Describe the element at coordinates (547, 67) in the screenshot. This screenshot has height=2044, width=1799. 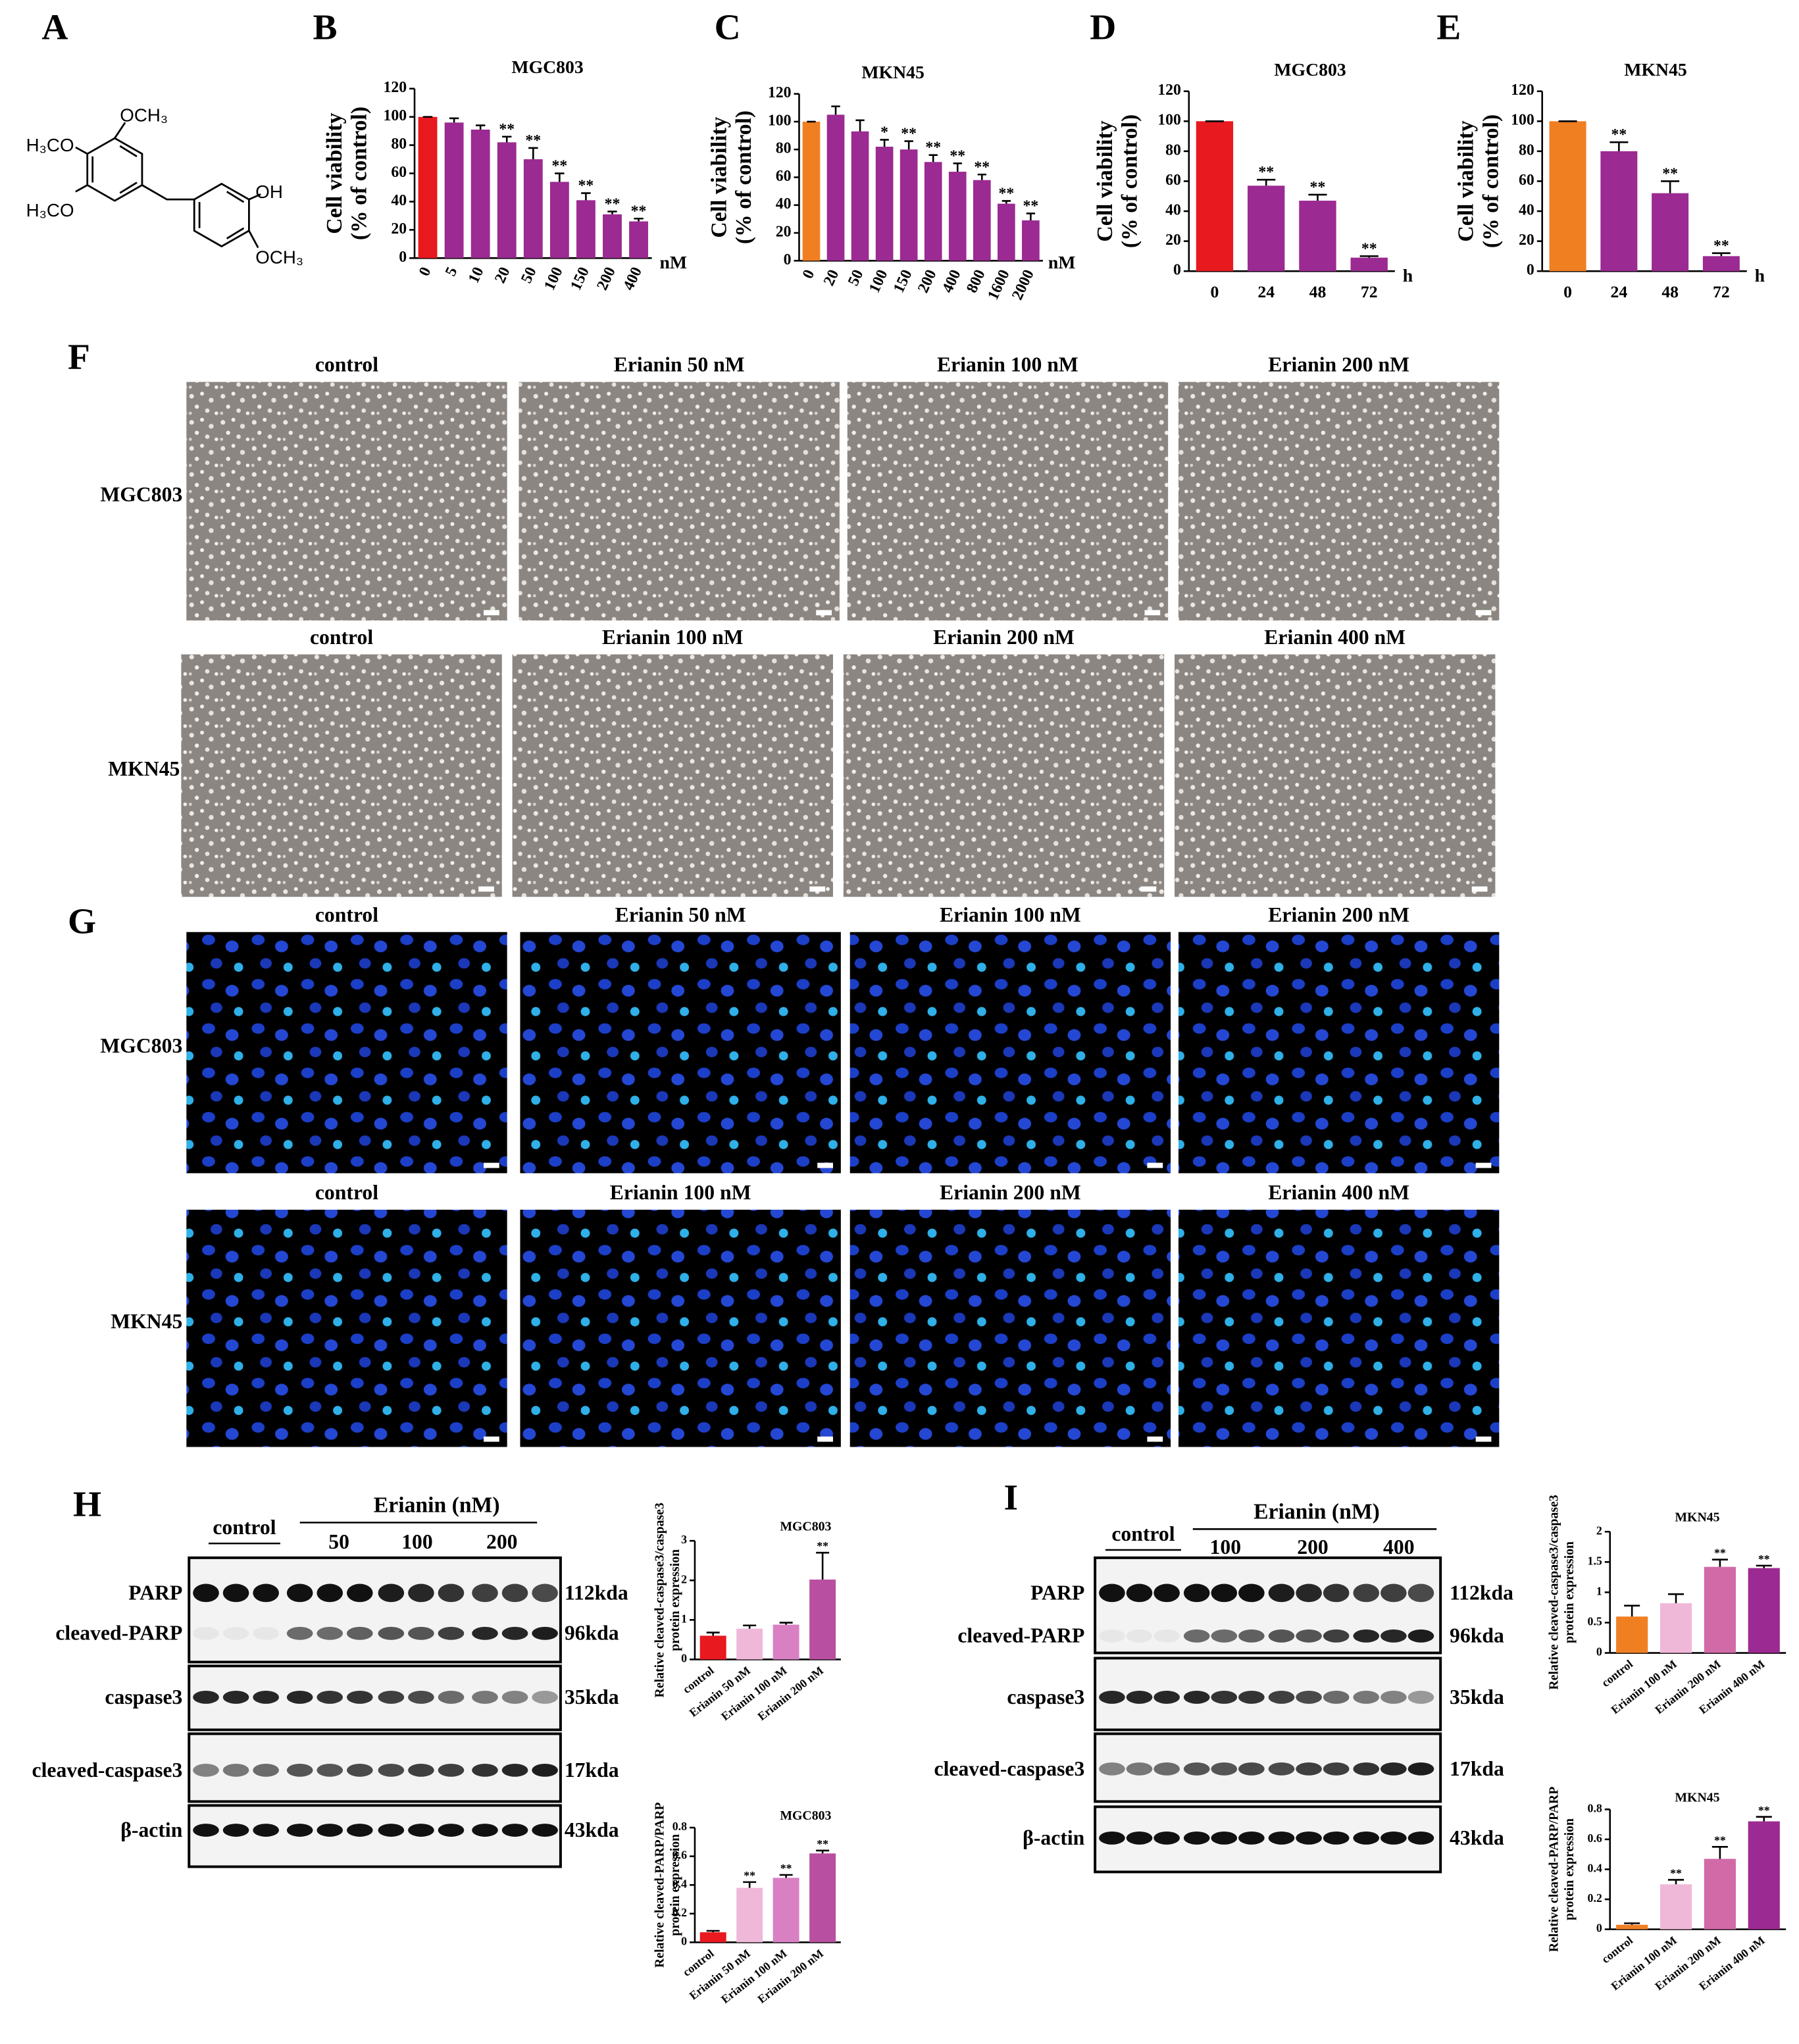
I see `chart-title: MGC803` at that location.